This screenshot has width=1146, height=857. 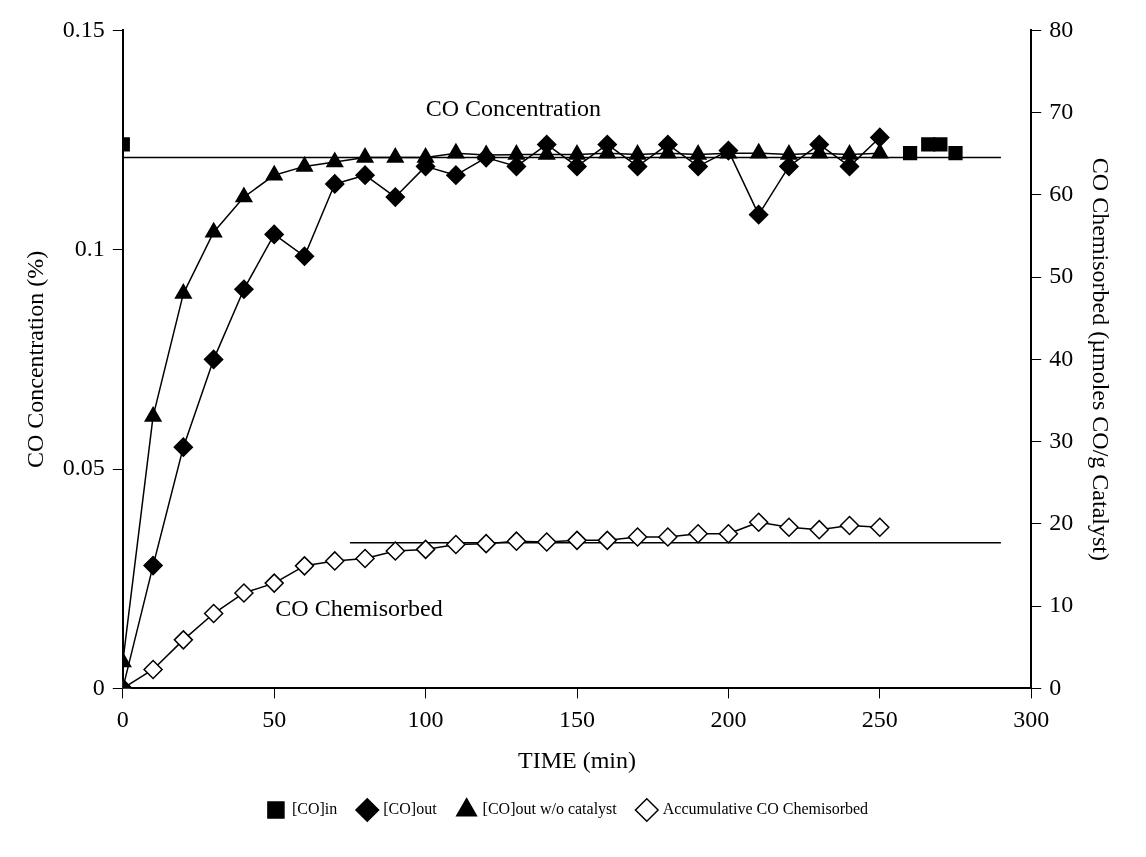 I want to click on y-axis-title: CO Concentration (%), so click(x=34, y=359).